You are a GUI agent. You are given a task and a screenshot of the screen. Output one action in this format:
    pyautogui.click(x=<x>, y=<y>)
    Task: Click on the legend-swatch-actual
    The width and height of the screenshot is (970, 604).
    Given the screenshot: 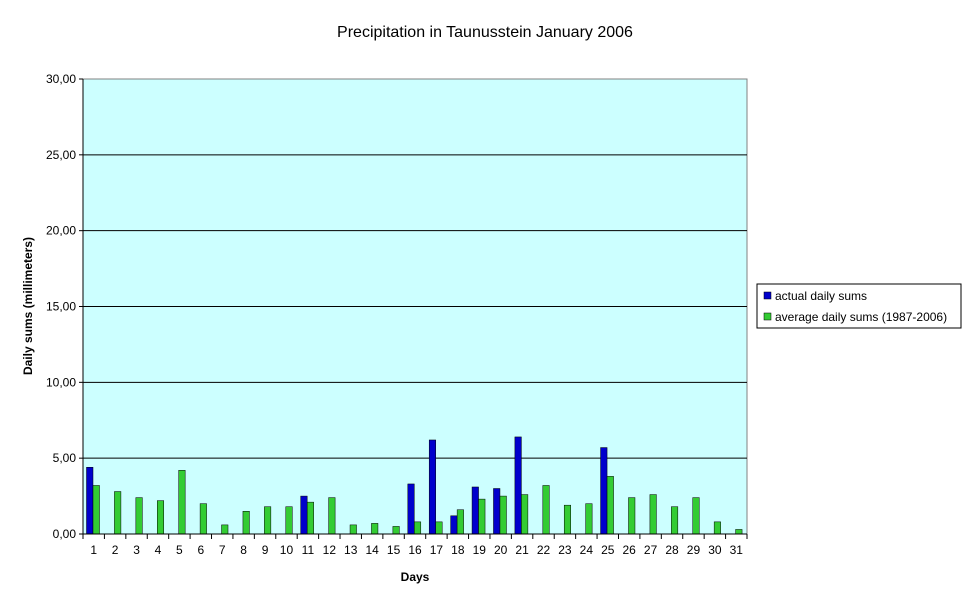 What is the action you would take?
    pyautogui.click(x=767, y=295)
    